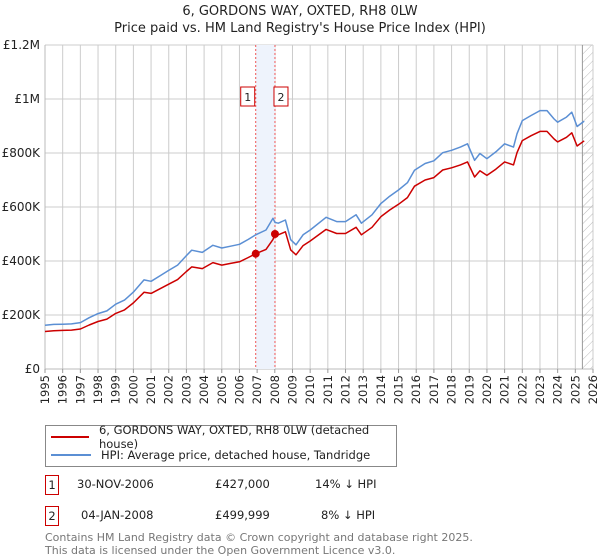 The image size is (600, 560). Describe the element at coordinates (292, 389) in the screenshot. I see `x-tick-label: 2009` at that location.